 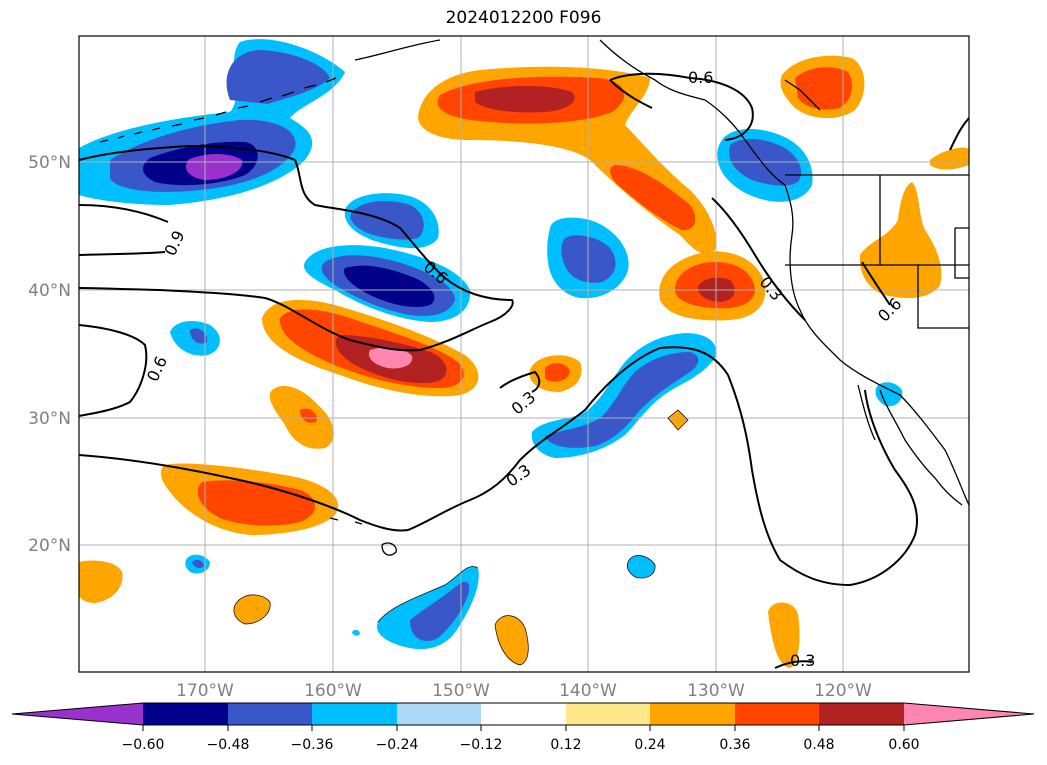 What do you see at coordinates (312, 745) in the screenshot?
I see `colorbar-tick-label: −0.36` at bounding box center [312, 745].